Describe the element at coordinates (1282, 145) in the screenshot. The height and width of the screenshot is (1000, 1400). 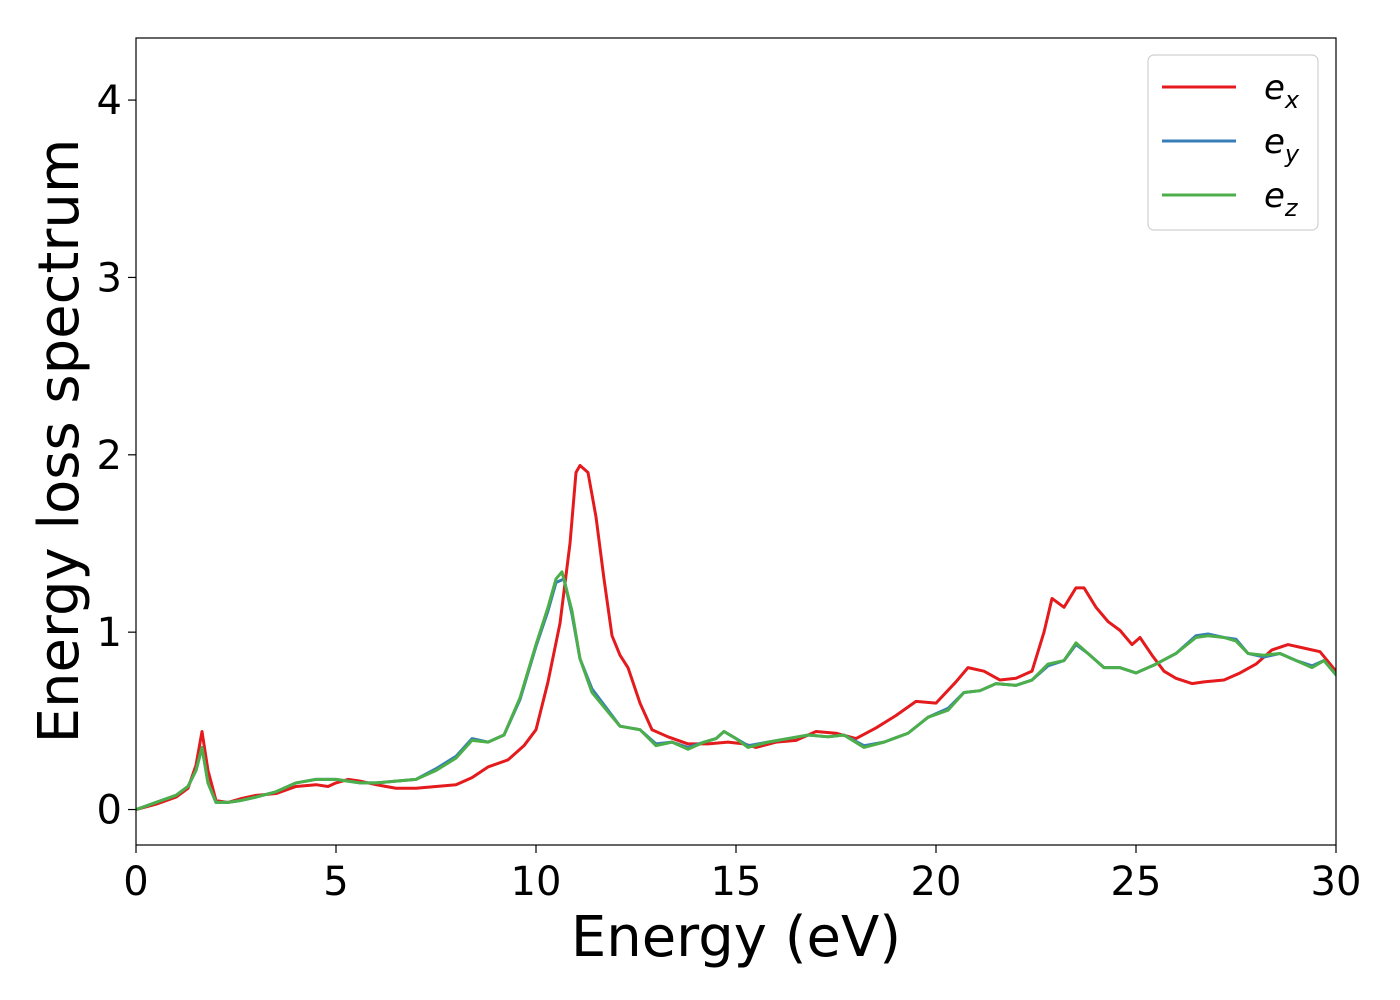
I see `legend-label-e-y: ey` at that location.